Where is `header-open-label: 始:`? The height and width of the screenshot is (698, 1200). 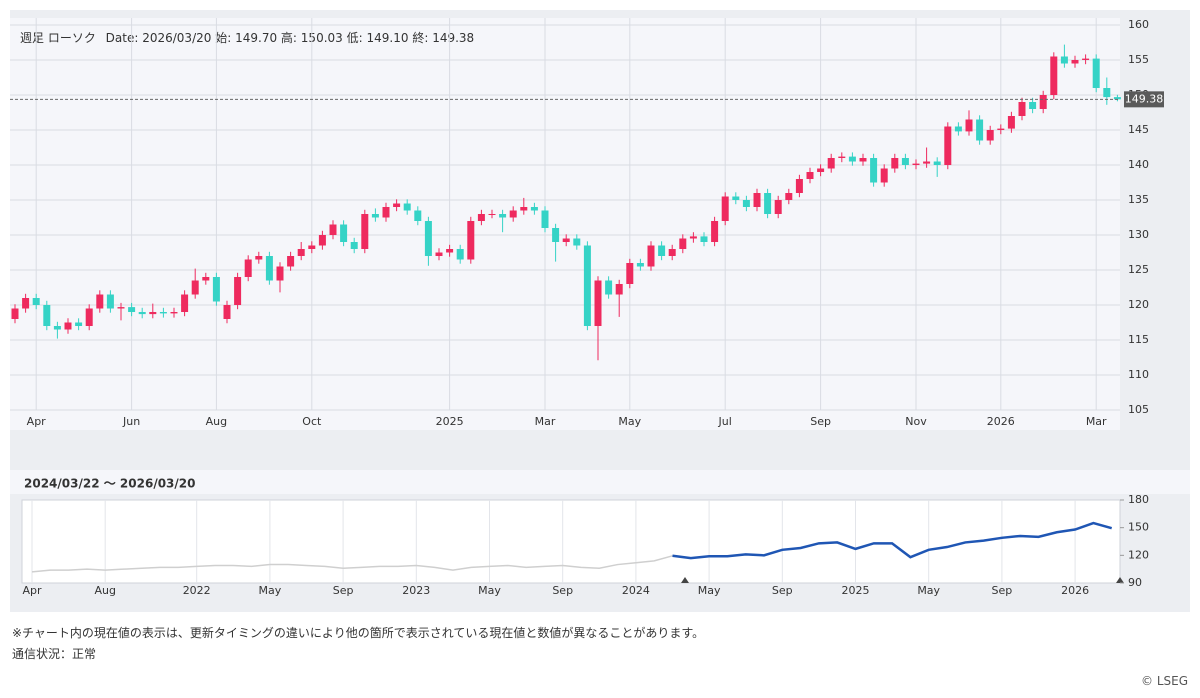
header-open-label: 始: is located at coordinates (223, 38).